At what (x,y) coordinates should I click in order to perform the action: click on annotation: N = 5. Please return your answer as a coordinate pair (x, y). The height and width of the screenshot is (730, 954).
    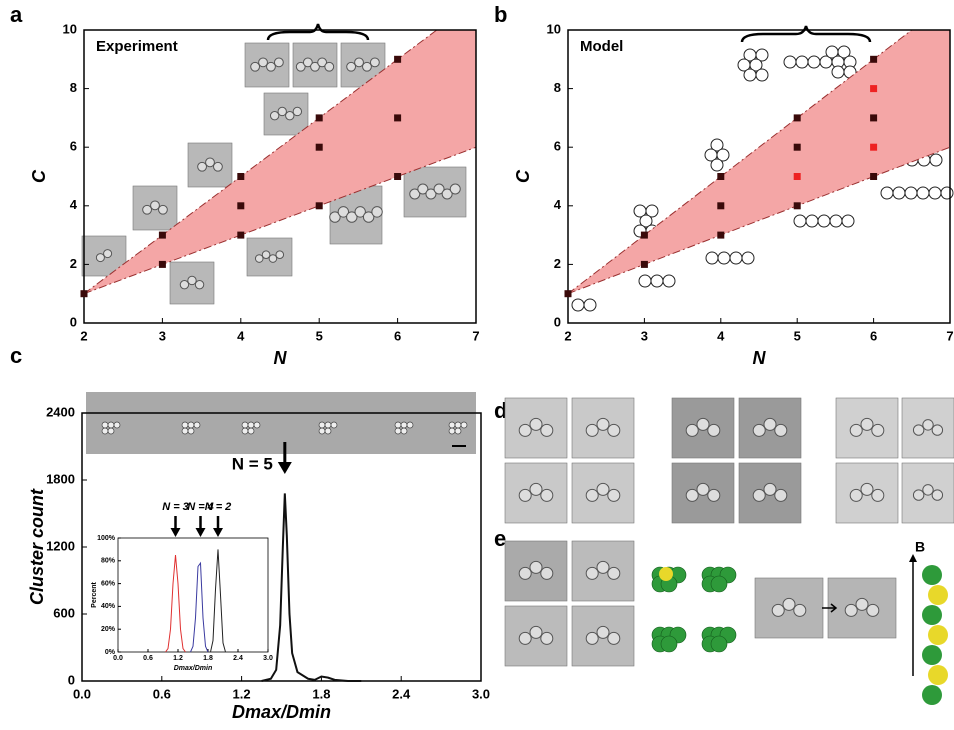
    Looking at the image, I should click on (252, 463).